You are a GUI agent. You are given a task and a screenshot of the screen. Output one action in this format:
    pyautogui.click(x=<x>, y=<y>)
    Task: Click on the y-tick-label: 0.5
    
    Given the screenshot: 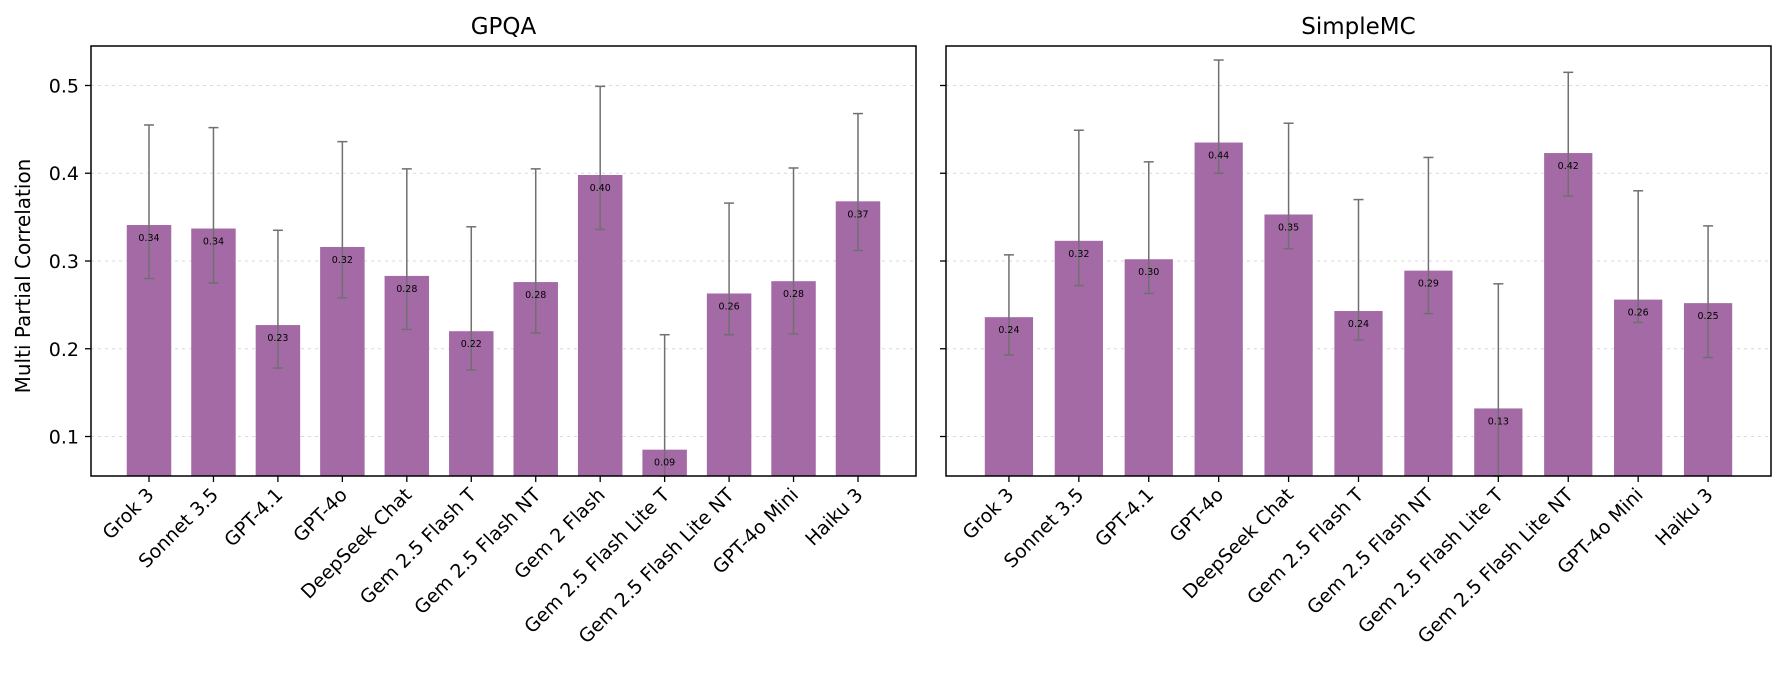 What is the action you would take?
    pyautogui.click(x=64, y=86)
    